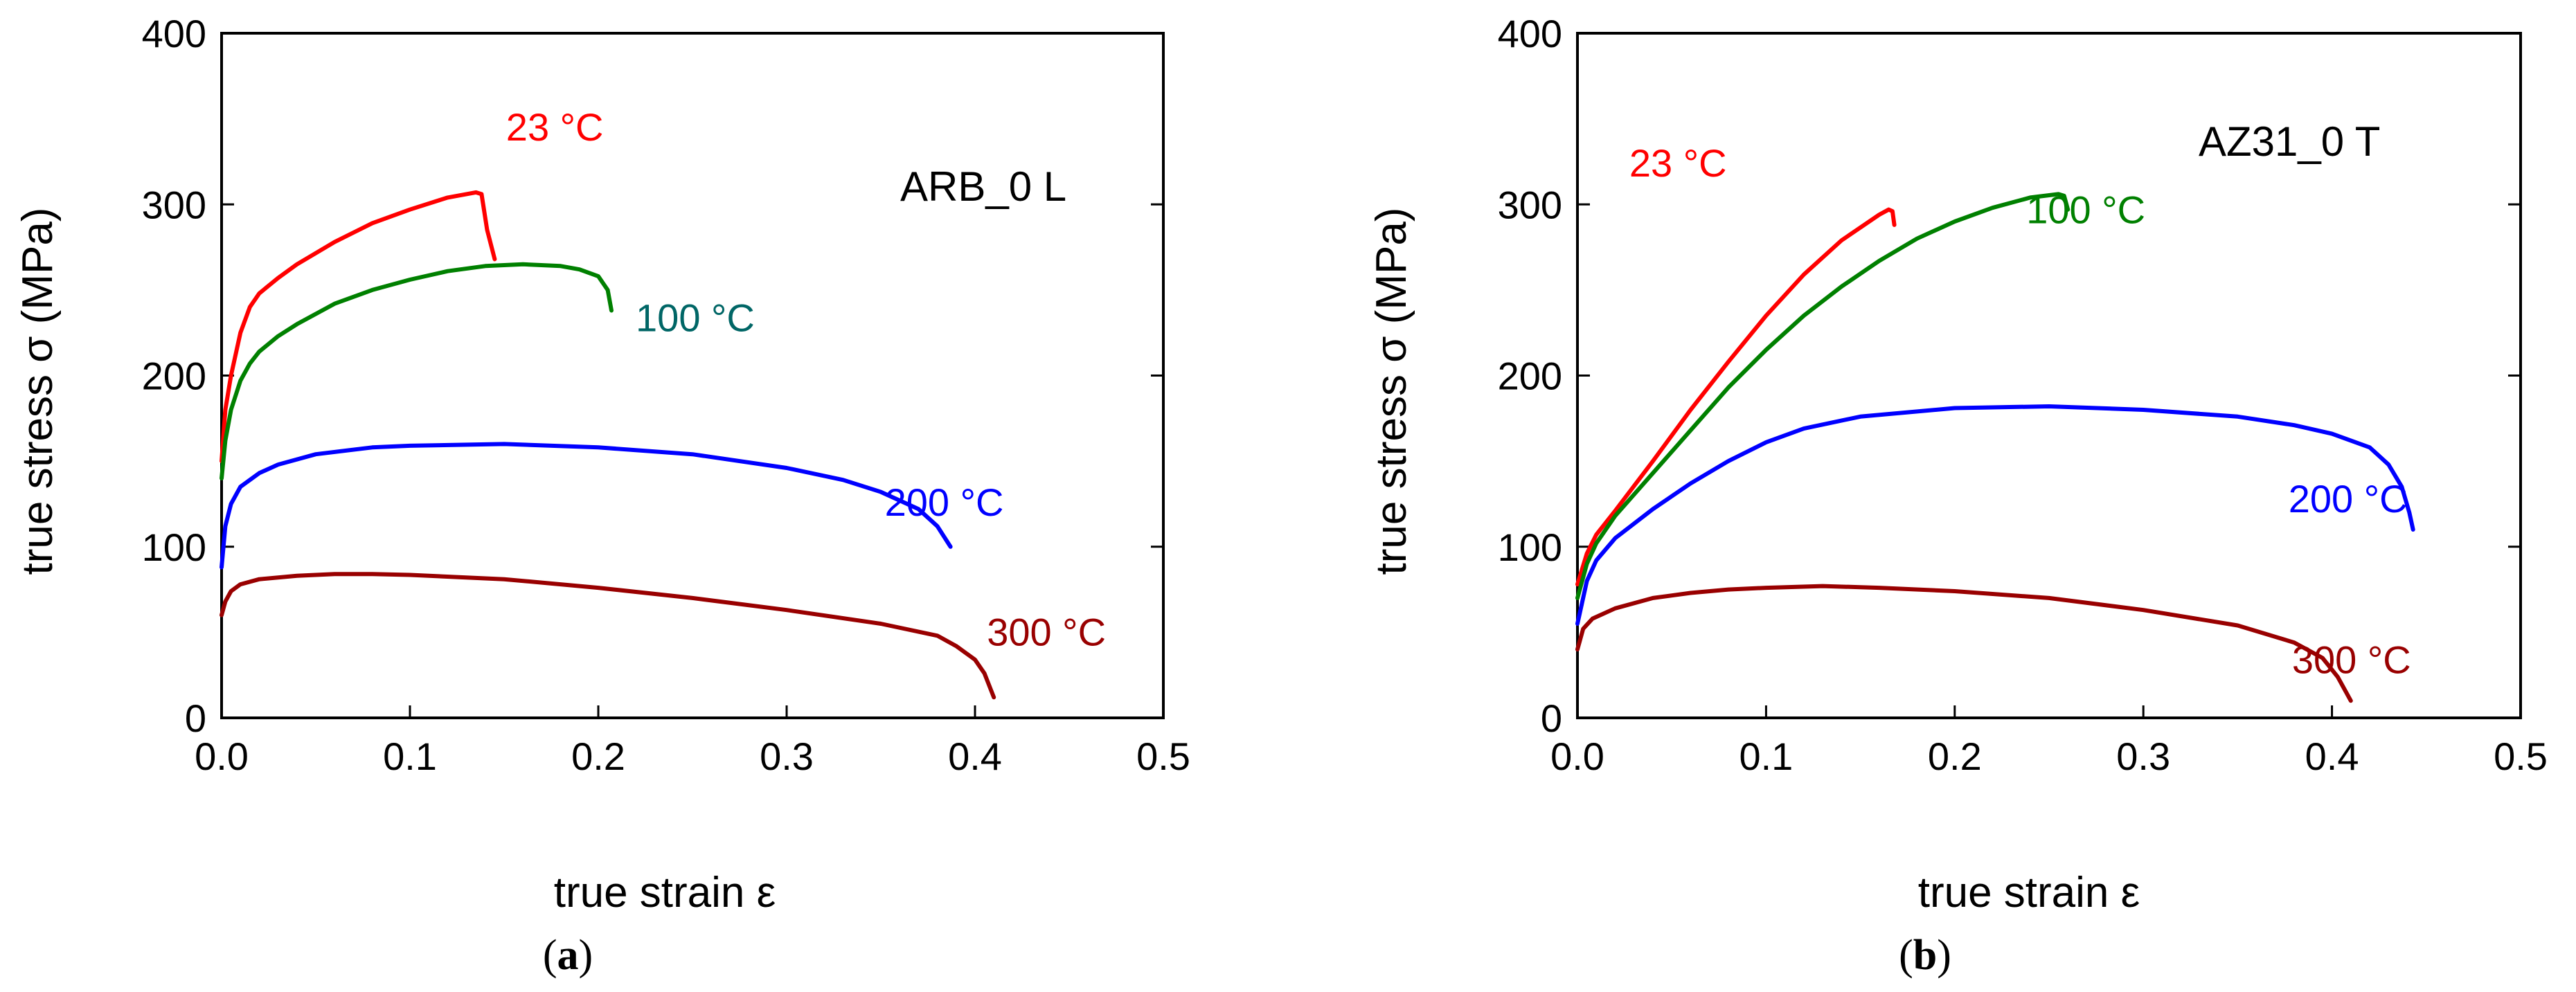 Image resolution: width=2576 pixels, height=992 pixels. I want to click on panel-a-y-tick-label: 100, so click(174, 547).